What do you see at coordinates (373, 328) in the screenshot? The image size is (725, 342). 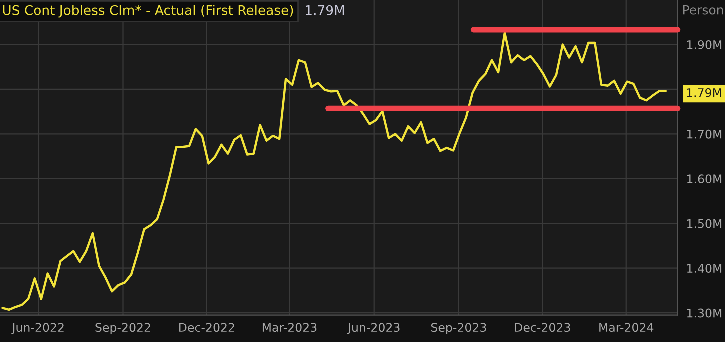 I see `x-tick-label: Jun-2023` at bounding box center [373, 328].